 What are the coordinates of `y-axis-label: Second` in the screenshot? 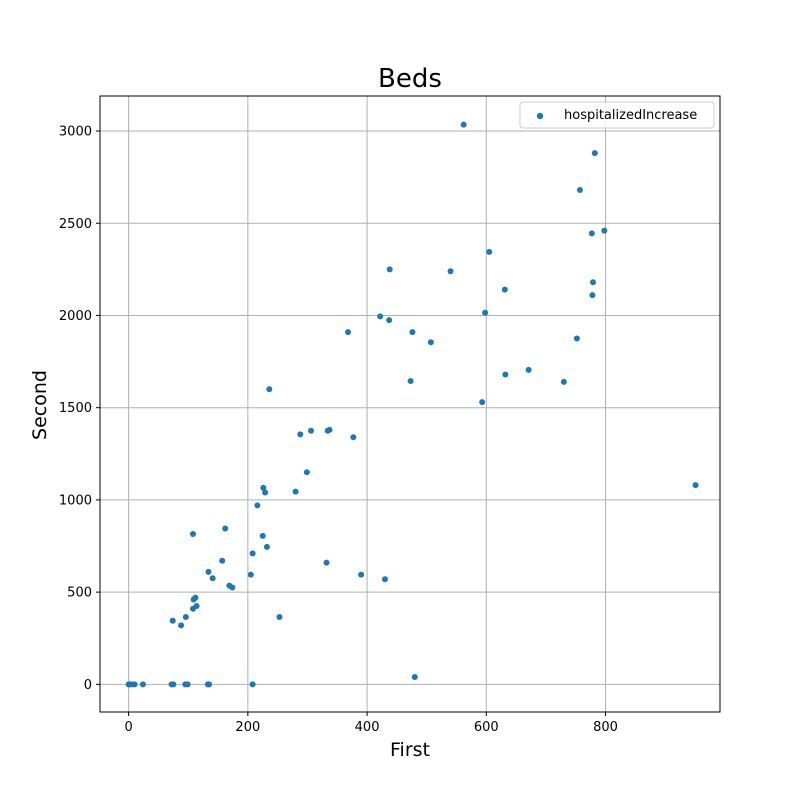 It's located at (40, 405).